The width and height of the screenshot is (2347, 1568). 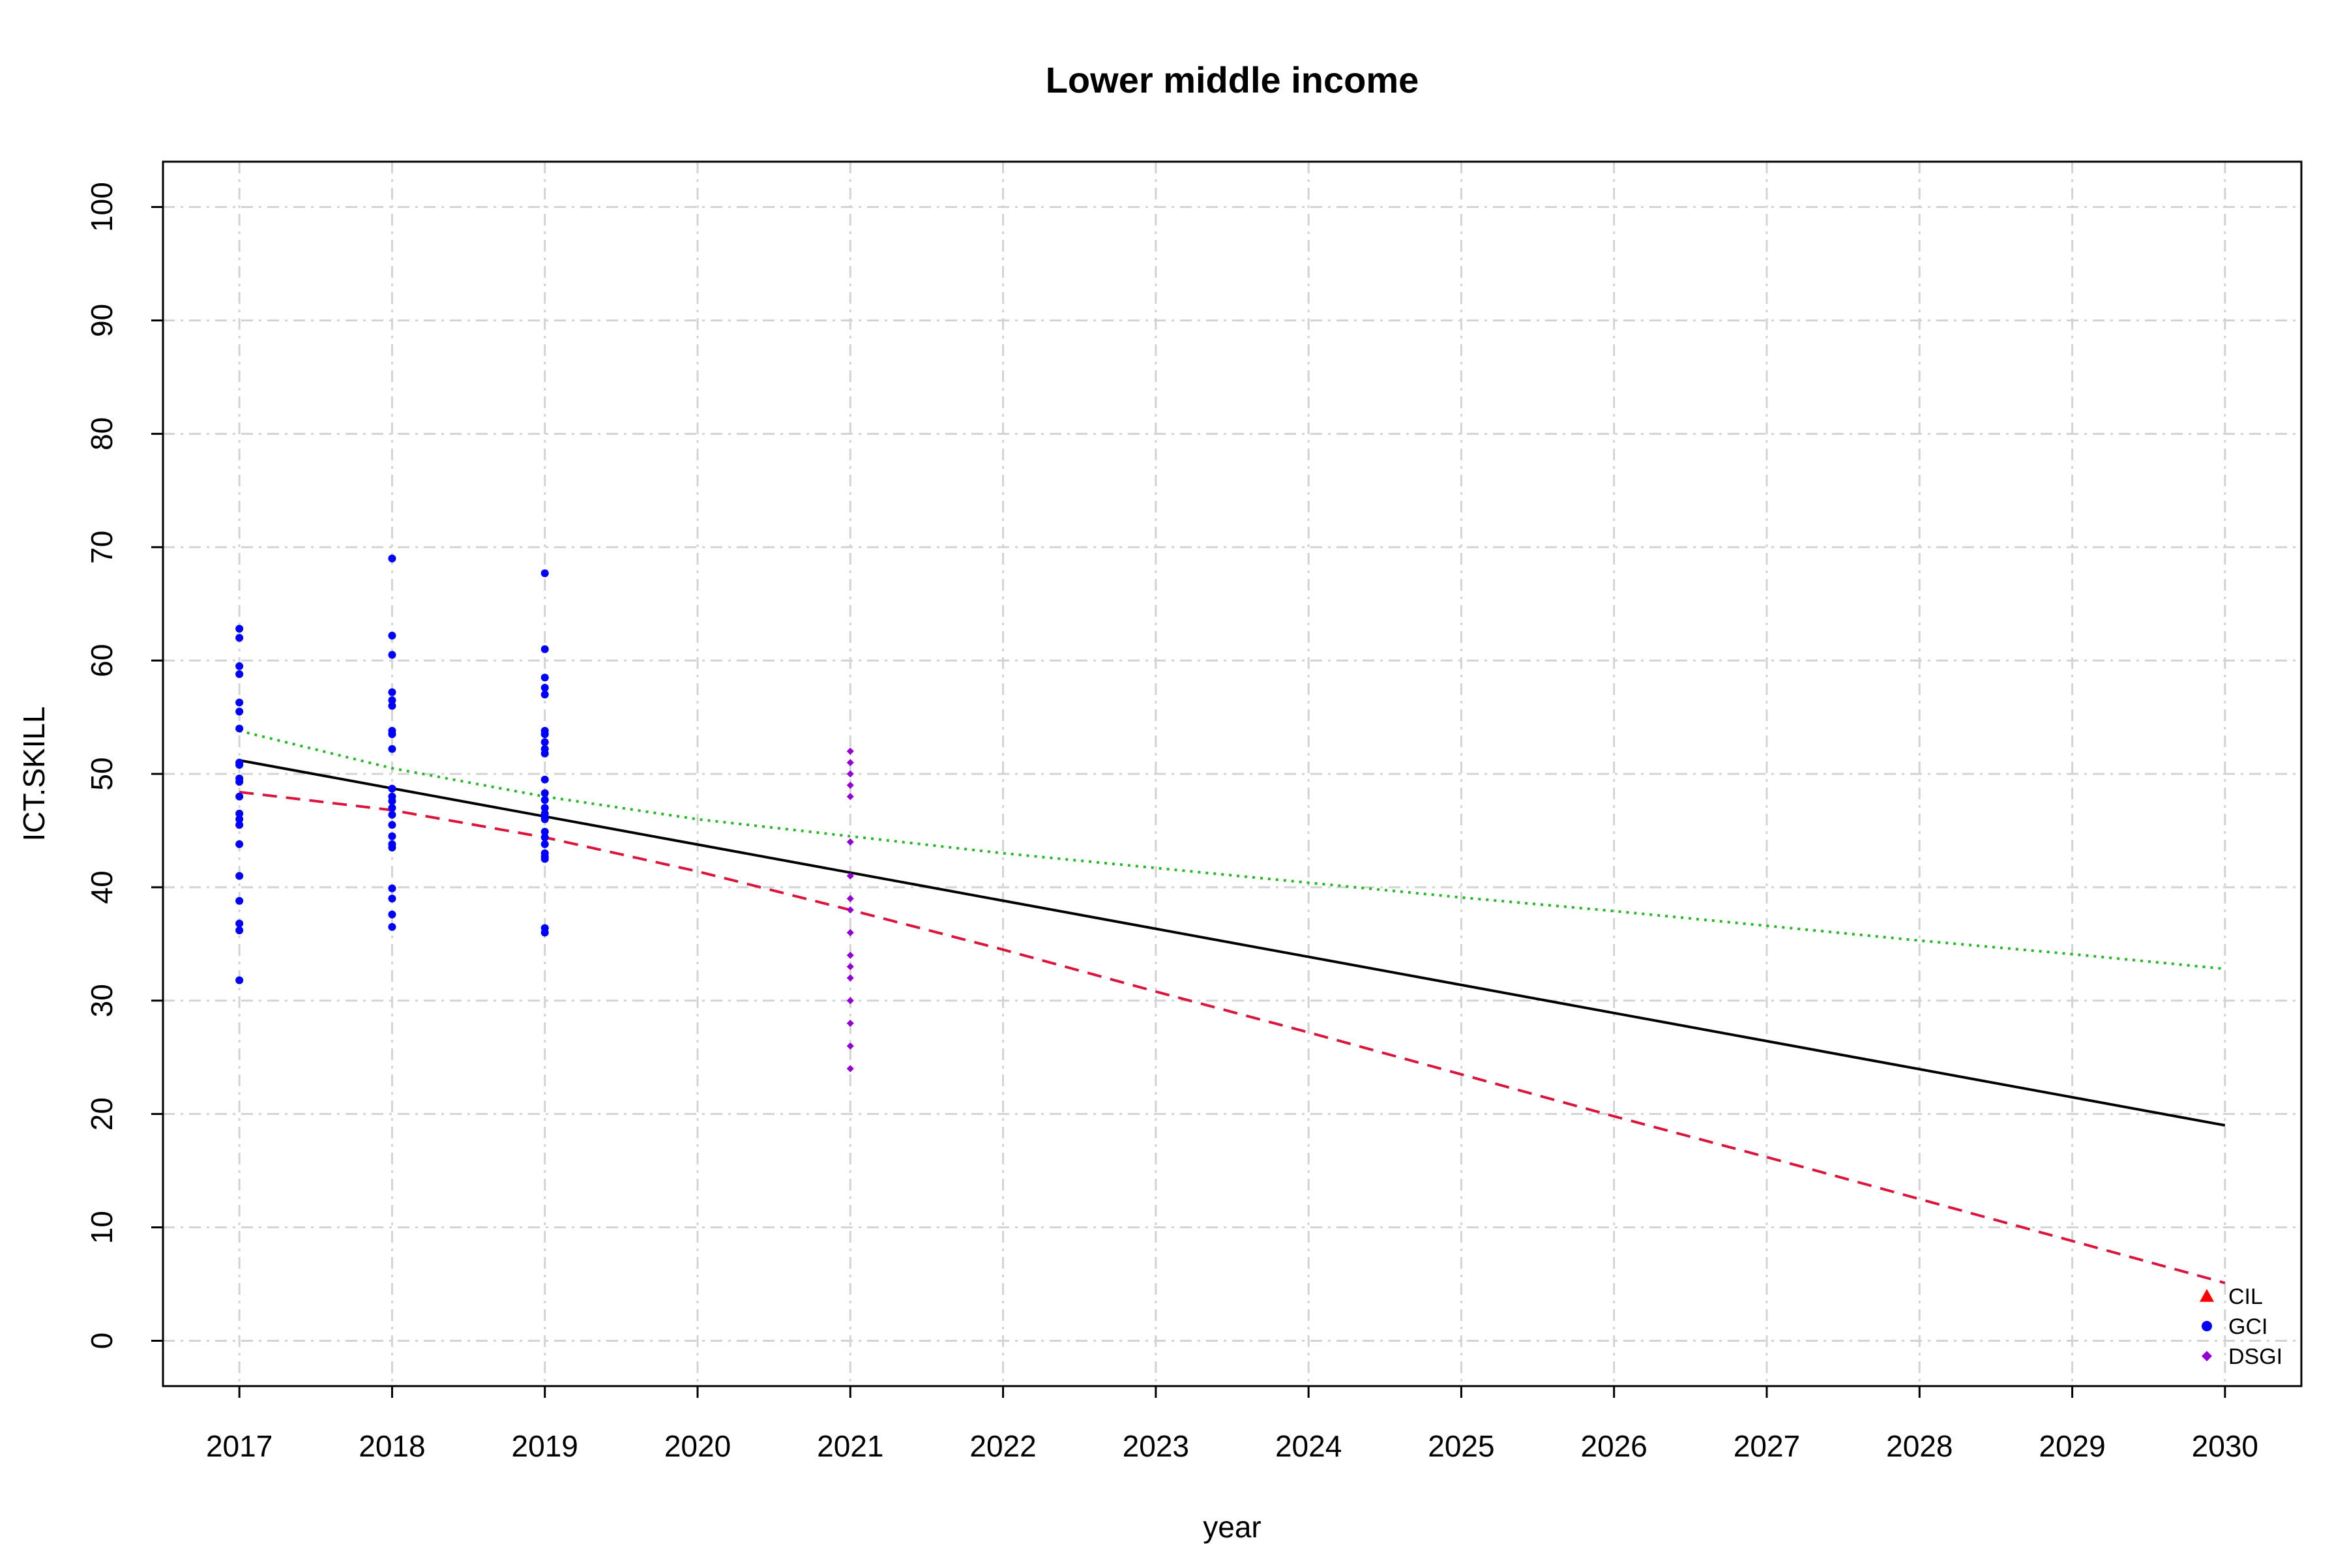 What do you see at coordinates (2247, 1327) in the screenshot?
I see `legend-label-gci: GCI` at bounding box center [2247, 1327].